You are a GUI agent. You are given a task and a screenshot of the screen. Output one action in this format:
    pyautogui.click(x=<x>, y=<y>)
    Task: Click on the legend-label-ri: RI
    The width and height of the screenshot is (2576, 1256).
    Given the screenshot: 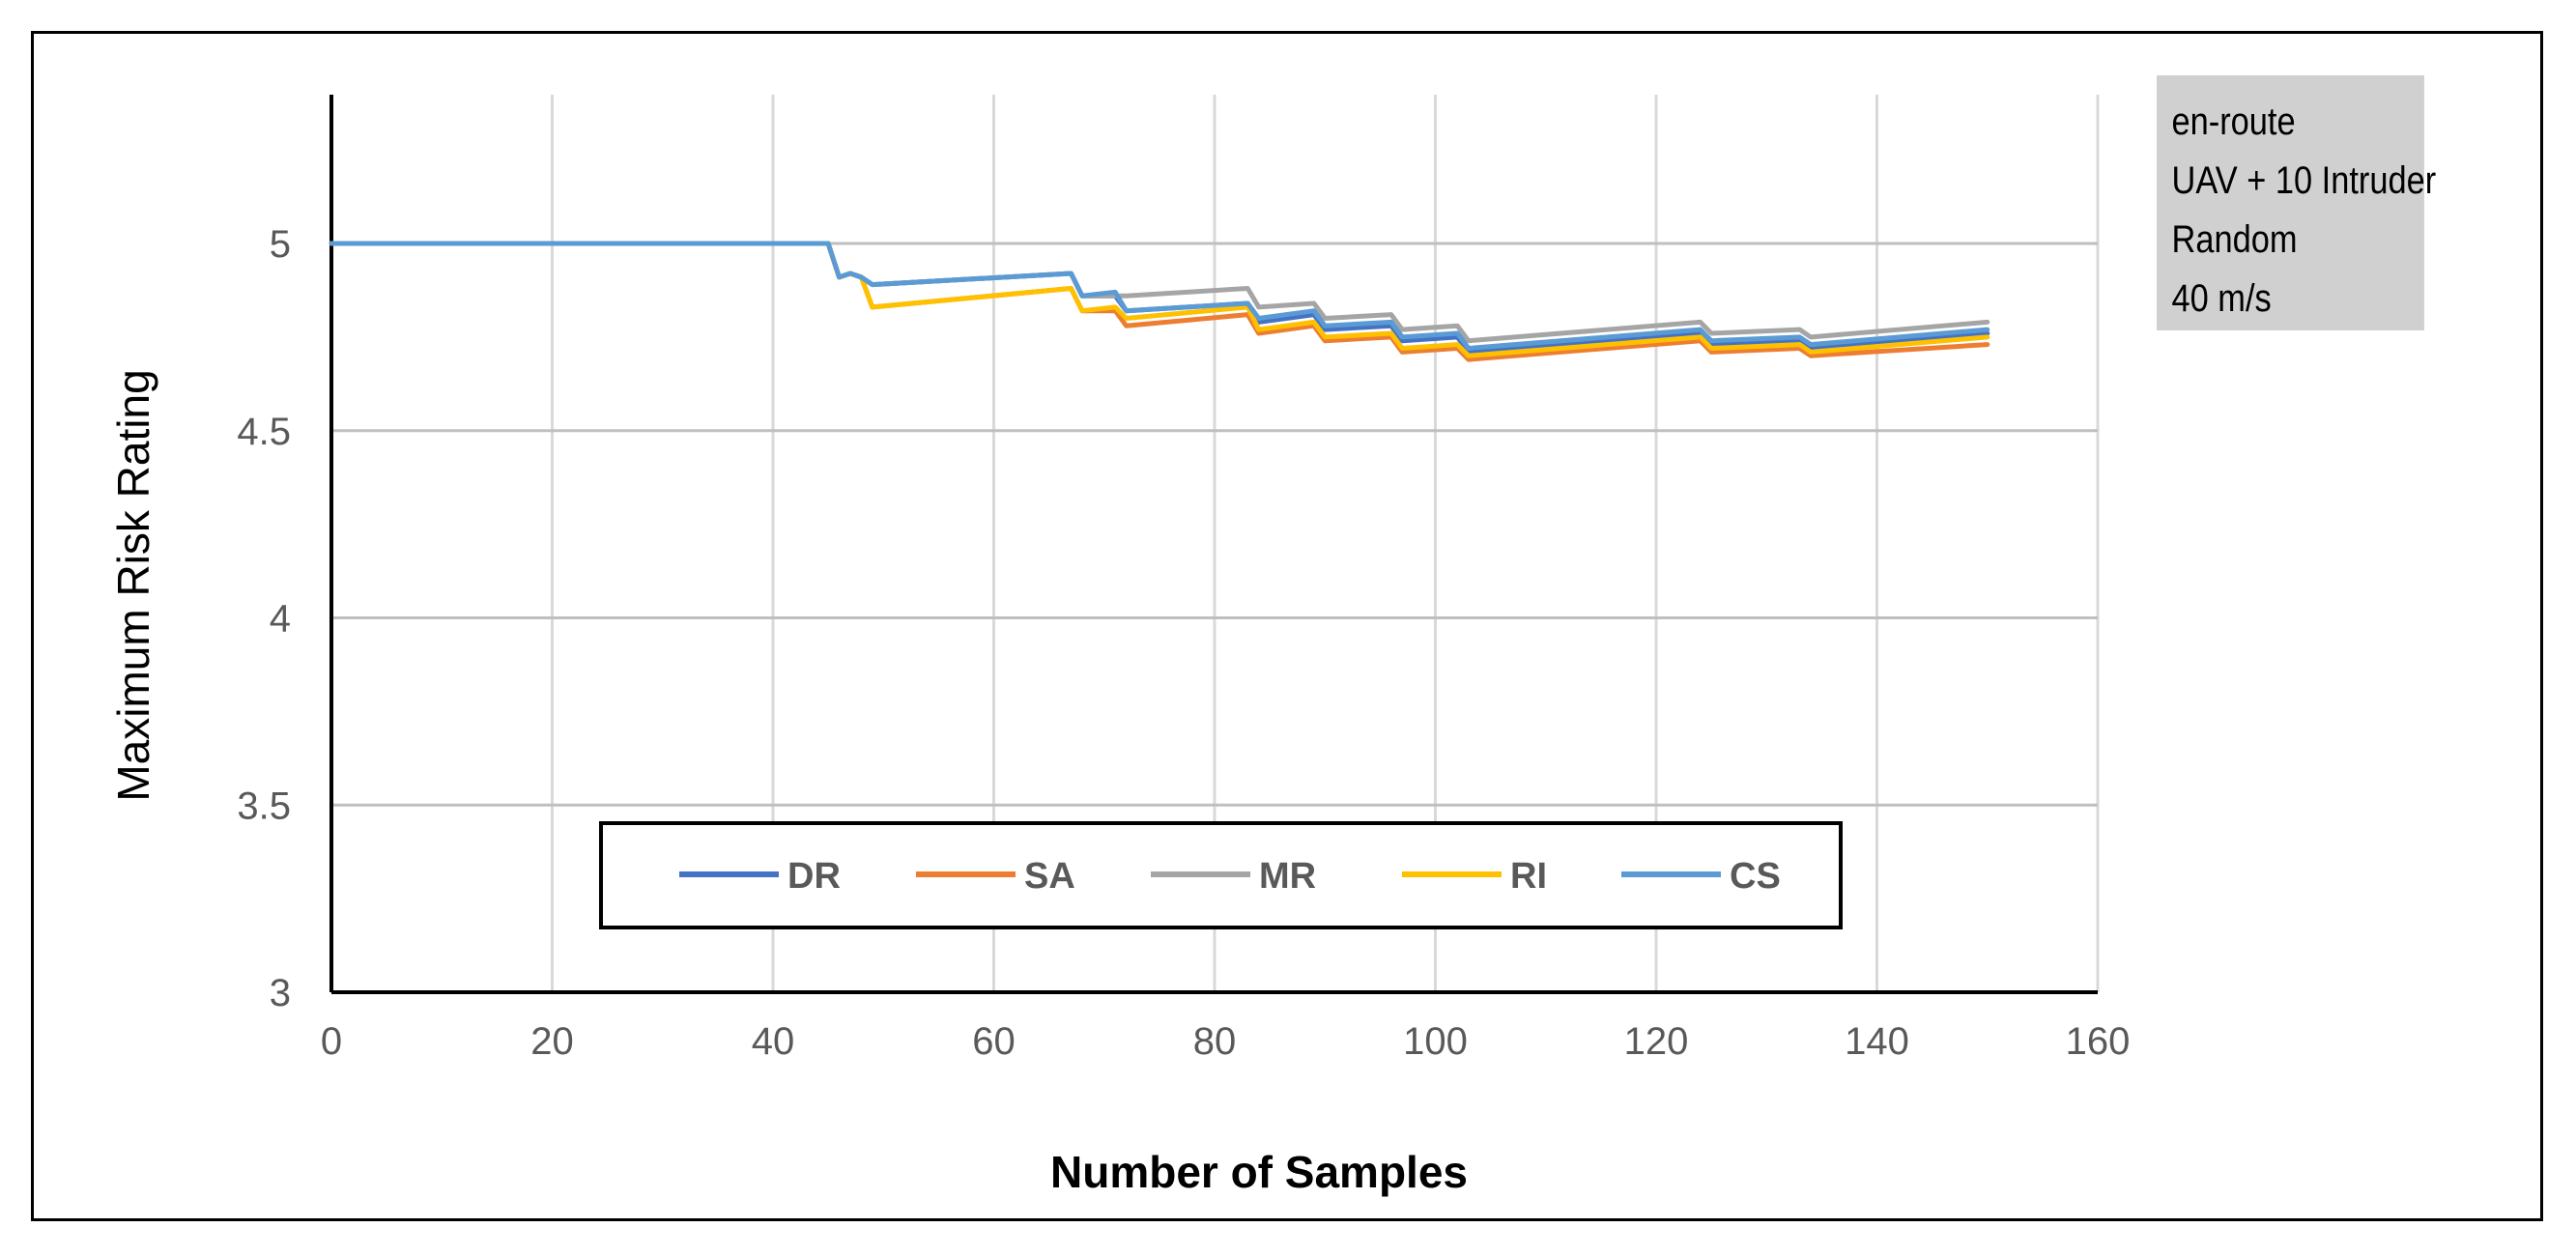 What is the action you would take?
    pyautogui.click(x=1529, y=877)
    